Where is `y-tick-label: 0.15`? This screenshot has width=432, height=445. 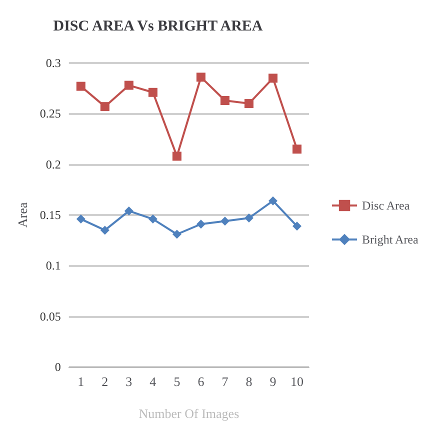
y-tick-label: 0.15 is located at coordinates (50, 215).